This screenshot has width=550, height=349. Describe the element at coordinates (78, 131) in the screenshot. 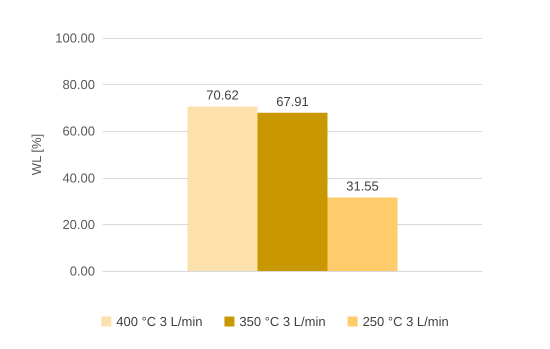

I see `y-tick-label: 60.00` at that location.